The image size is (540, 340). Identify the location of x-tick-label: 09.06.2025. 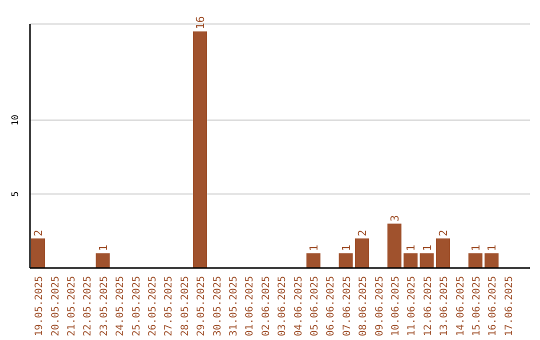
(380, 306).